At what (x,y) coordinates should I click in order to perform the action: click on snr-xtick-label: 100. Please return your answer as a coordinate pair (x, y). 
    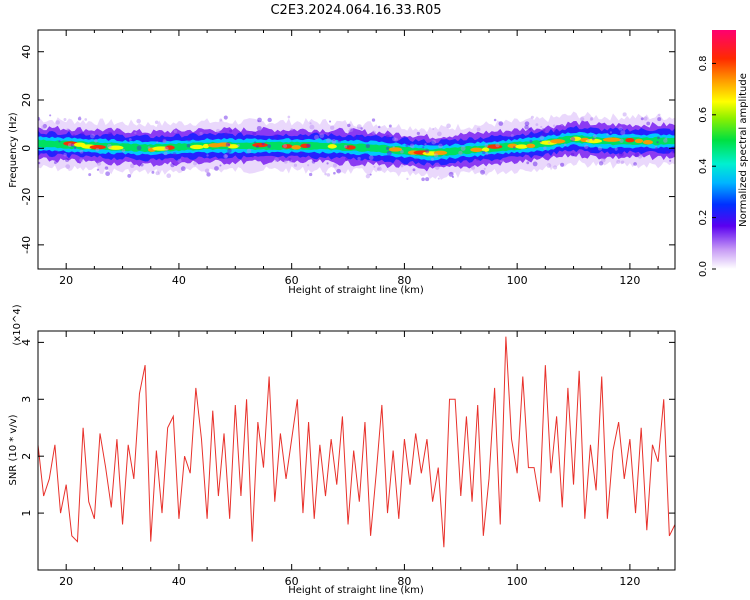
    Looking at the image, I should click on (517, 581).